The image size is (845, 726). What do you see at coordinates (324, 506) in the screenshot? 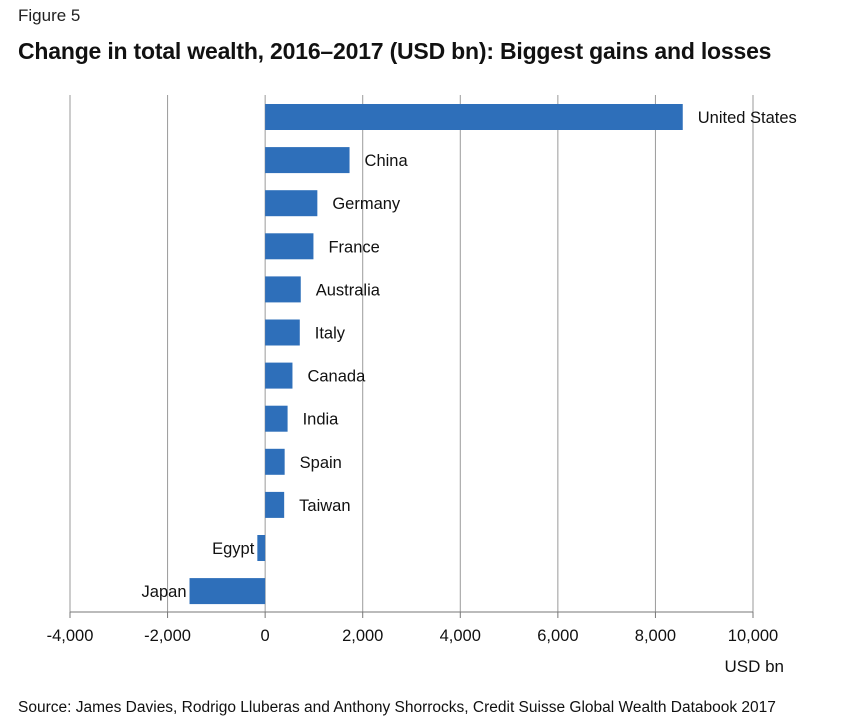
I see `bar-label: Taiwan` at bounding box center [324, 506].